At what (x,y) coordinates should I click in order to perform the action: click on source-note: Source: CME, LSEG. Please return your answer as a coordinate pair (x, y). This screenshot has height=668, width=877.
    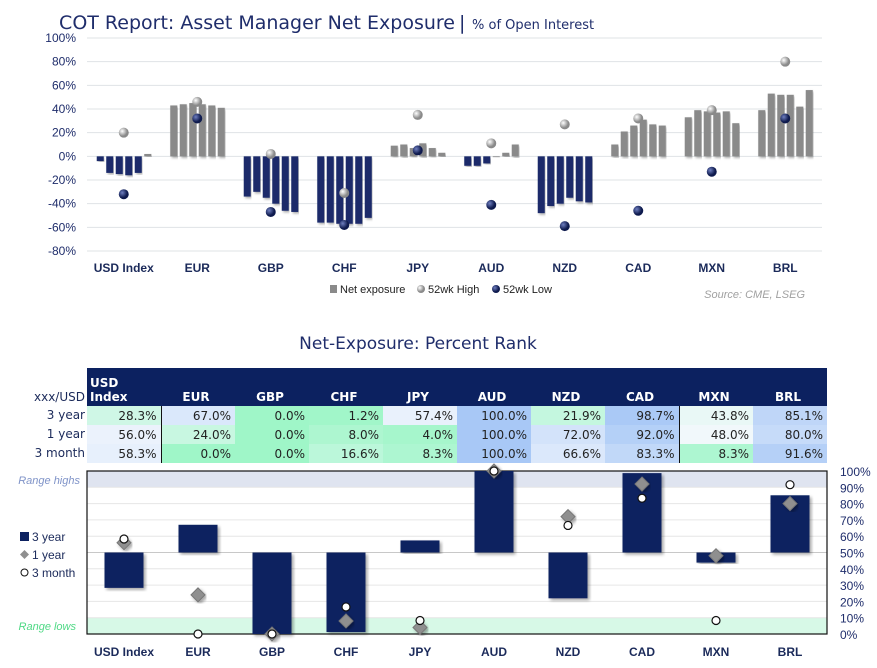
    Looking at the image, I should click on (754, 295).